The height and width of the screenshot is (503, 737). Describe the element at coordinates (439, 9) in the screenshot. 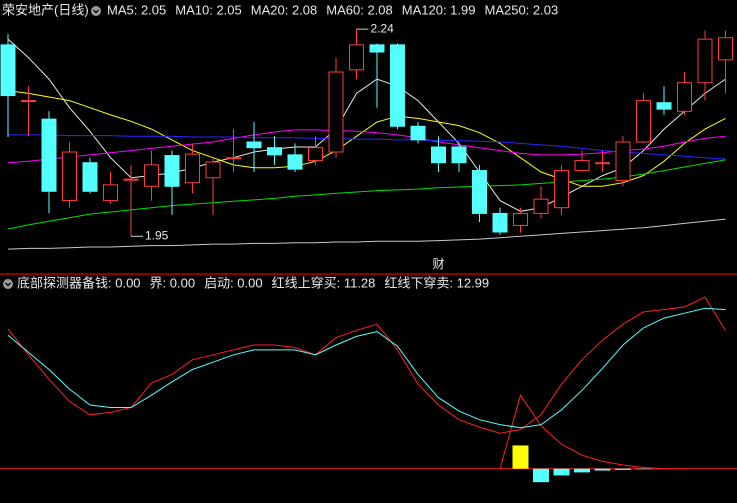

I see `legend-item: MA120: 1.99` at that location.